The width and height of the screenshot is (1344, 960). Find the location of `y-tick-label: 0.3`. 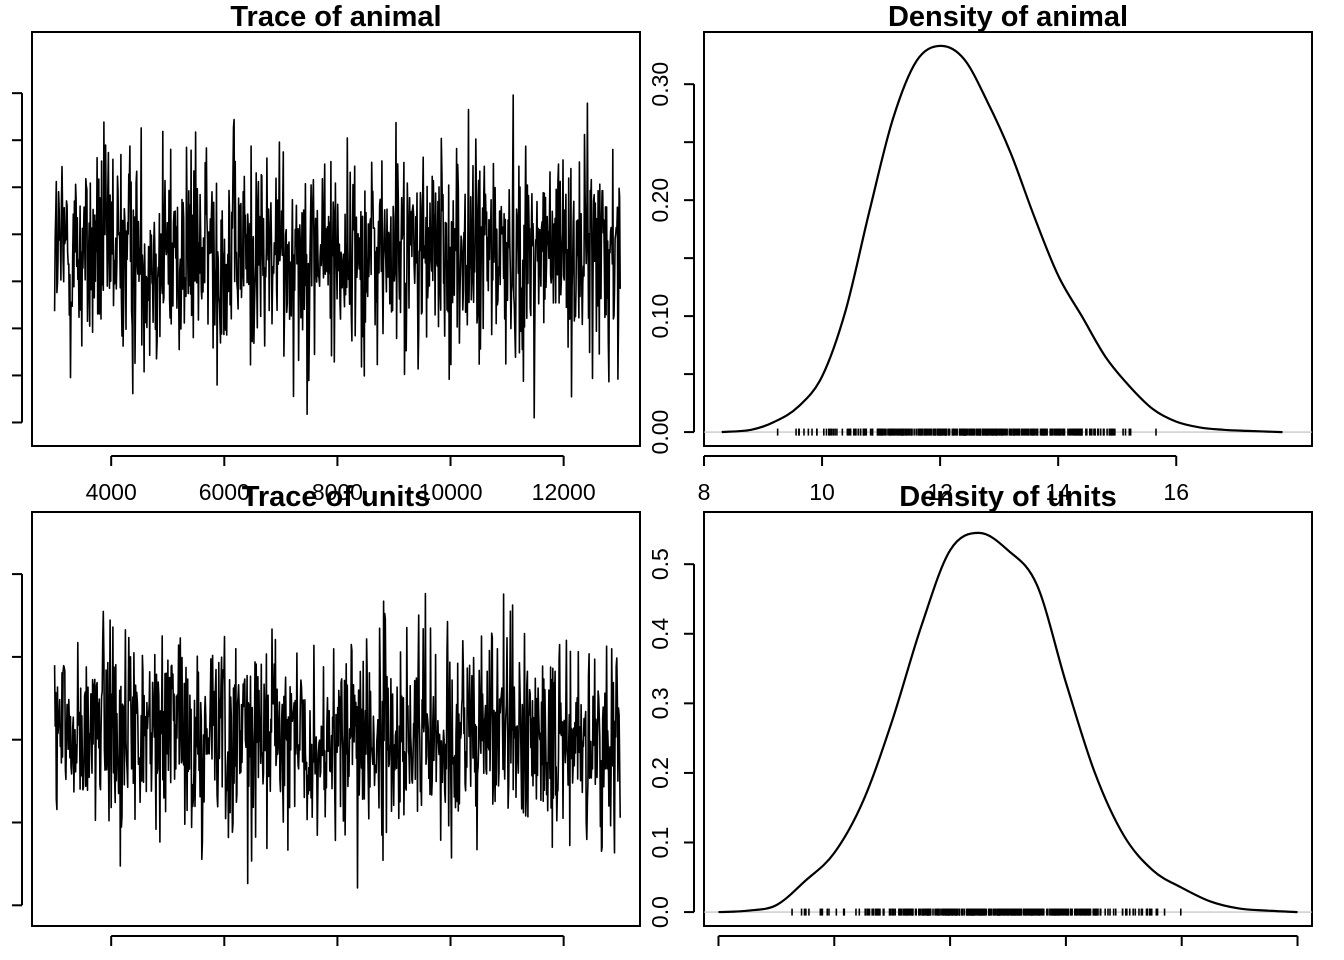

y-tick-label: 0.3 is located at coordinates (660, 703).